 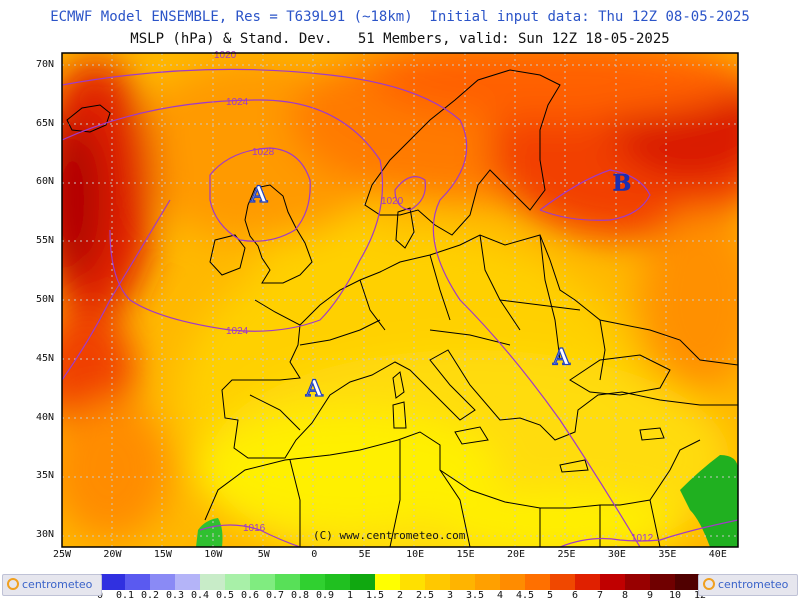 I want to click on colorbar-label: 3.5, so click(x=475, y=595).